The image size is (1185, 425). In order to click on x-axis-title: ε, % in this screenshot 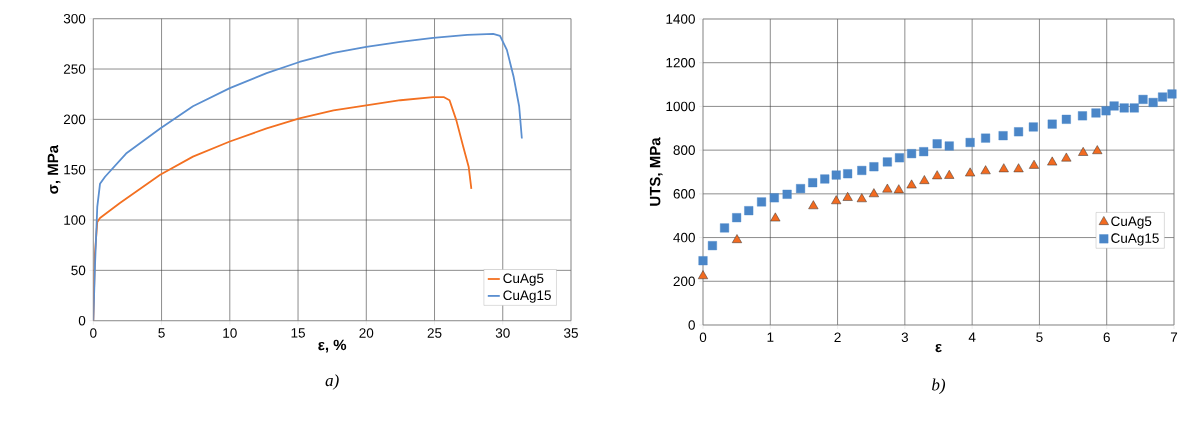, I will do `click(332, 346)`.